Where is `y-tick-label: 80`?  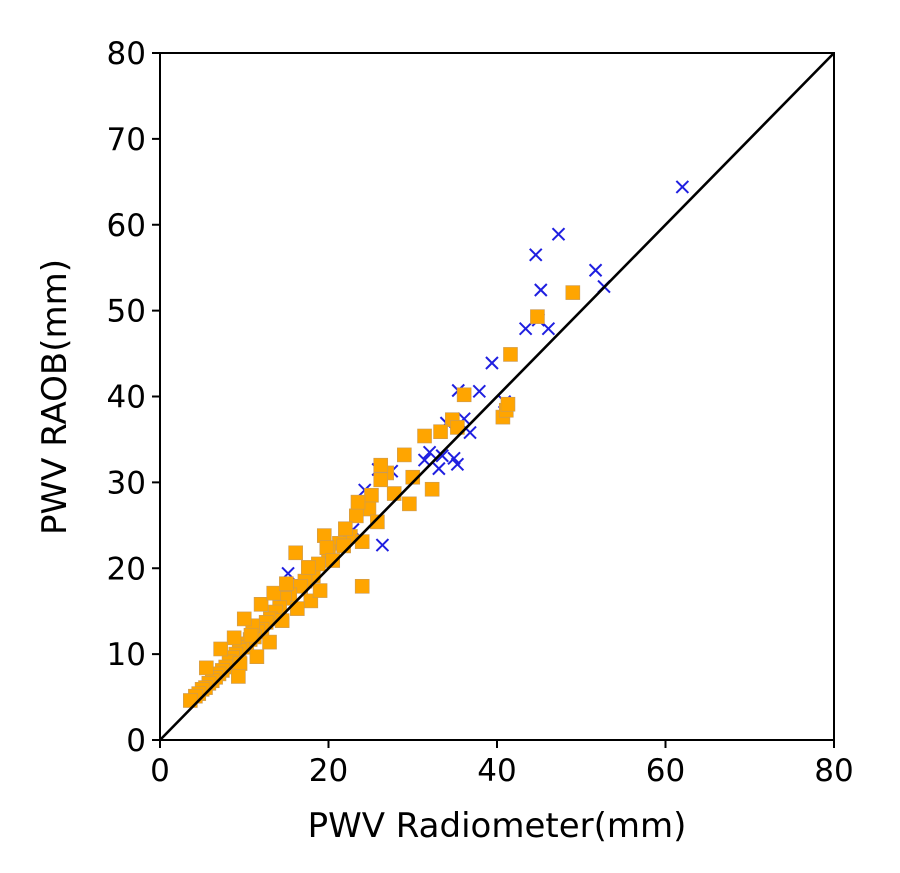 y-tick-label: 80 is located at coordinates (126, 54).